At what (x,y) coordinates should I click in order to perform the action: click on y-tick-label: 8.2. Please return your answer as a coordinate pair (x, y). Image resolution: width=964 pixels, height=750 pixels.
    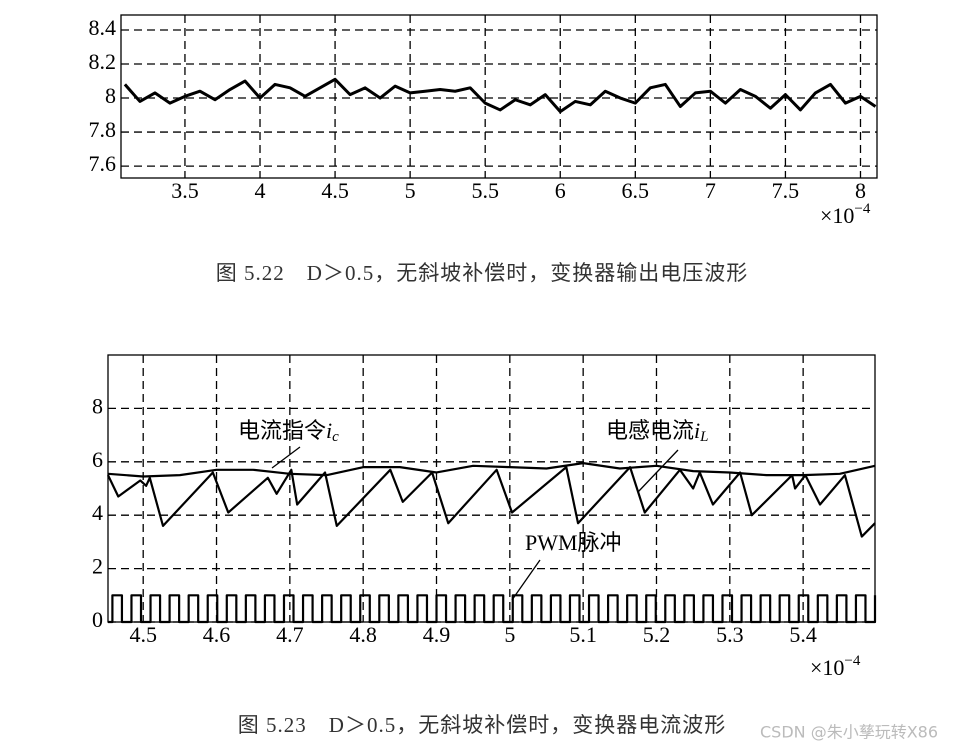
    Looking at the image, I should click on (103, 61).